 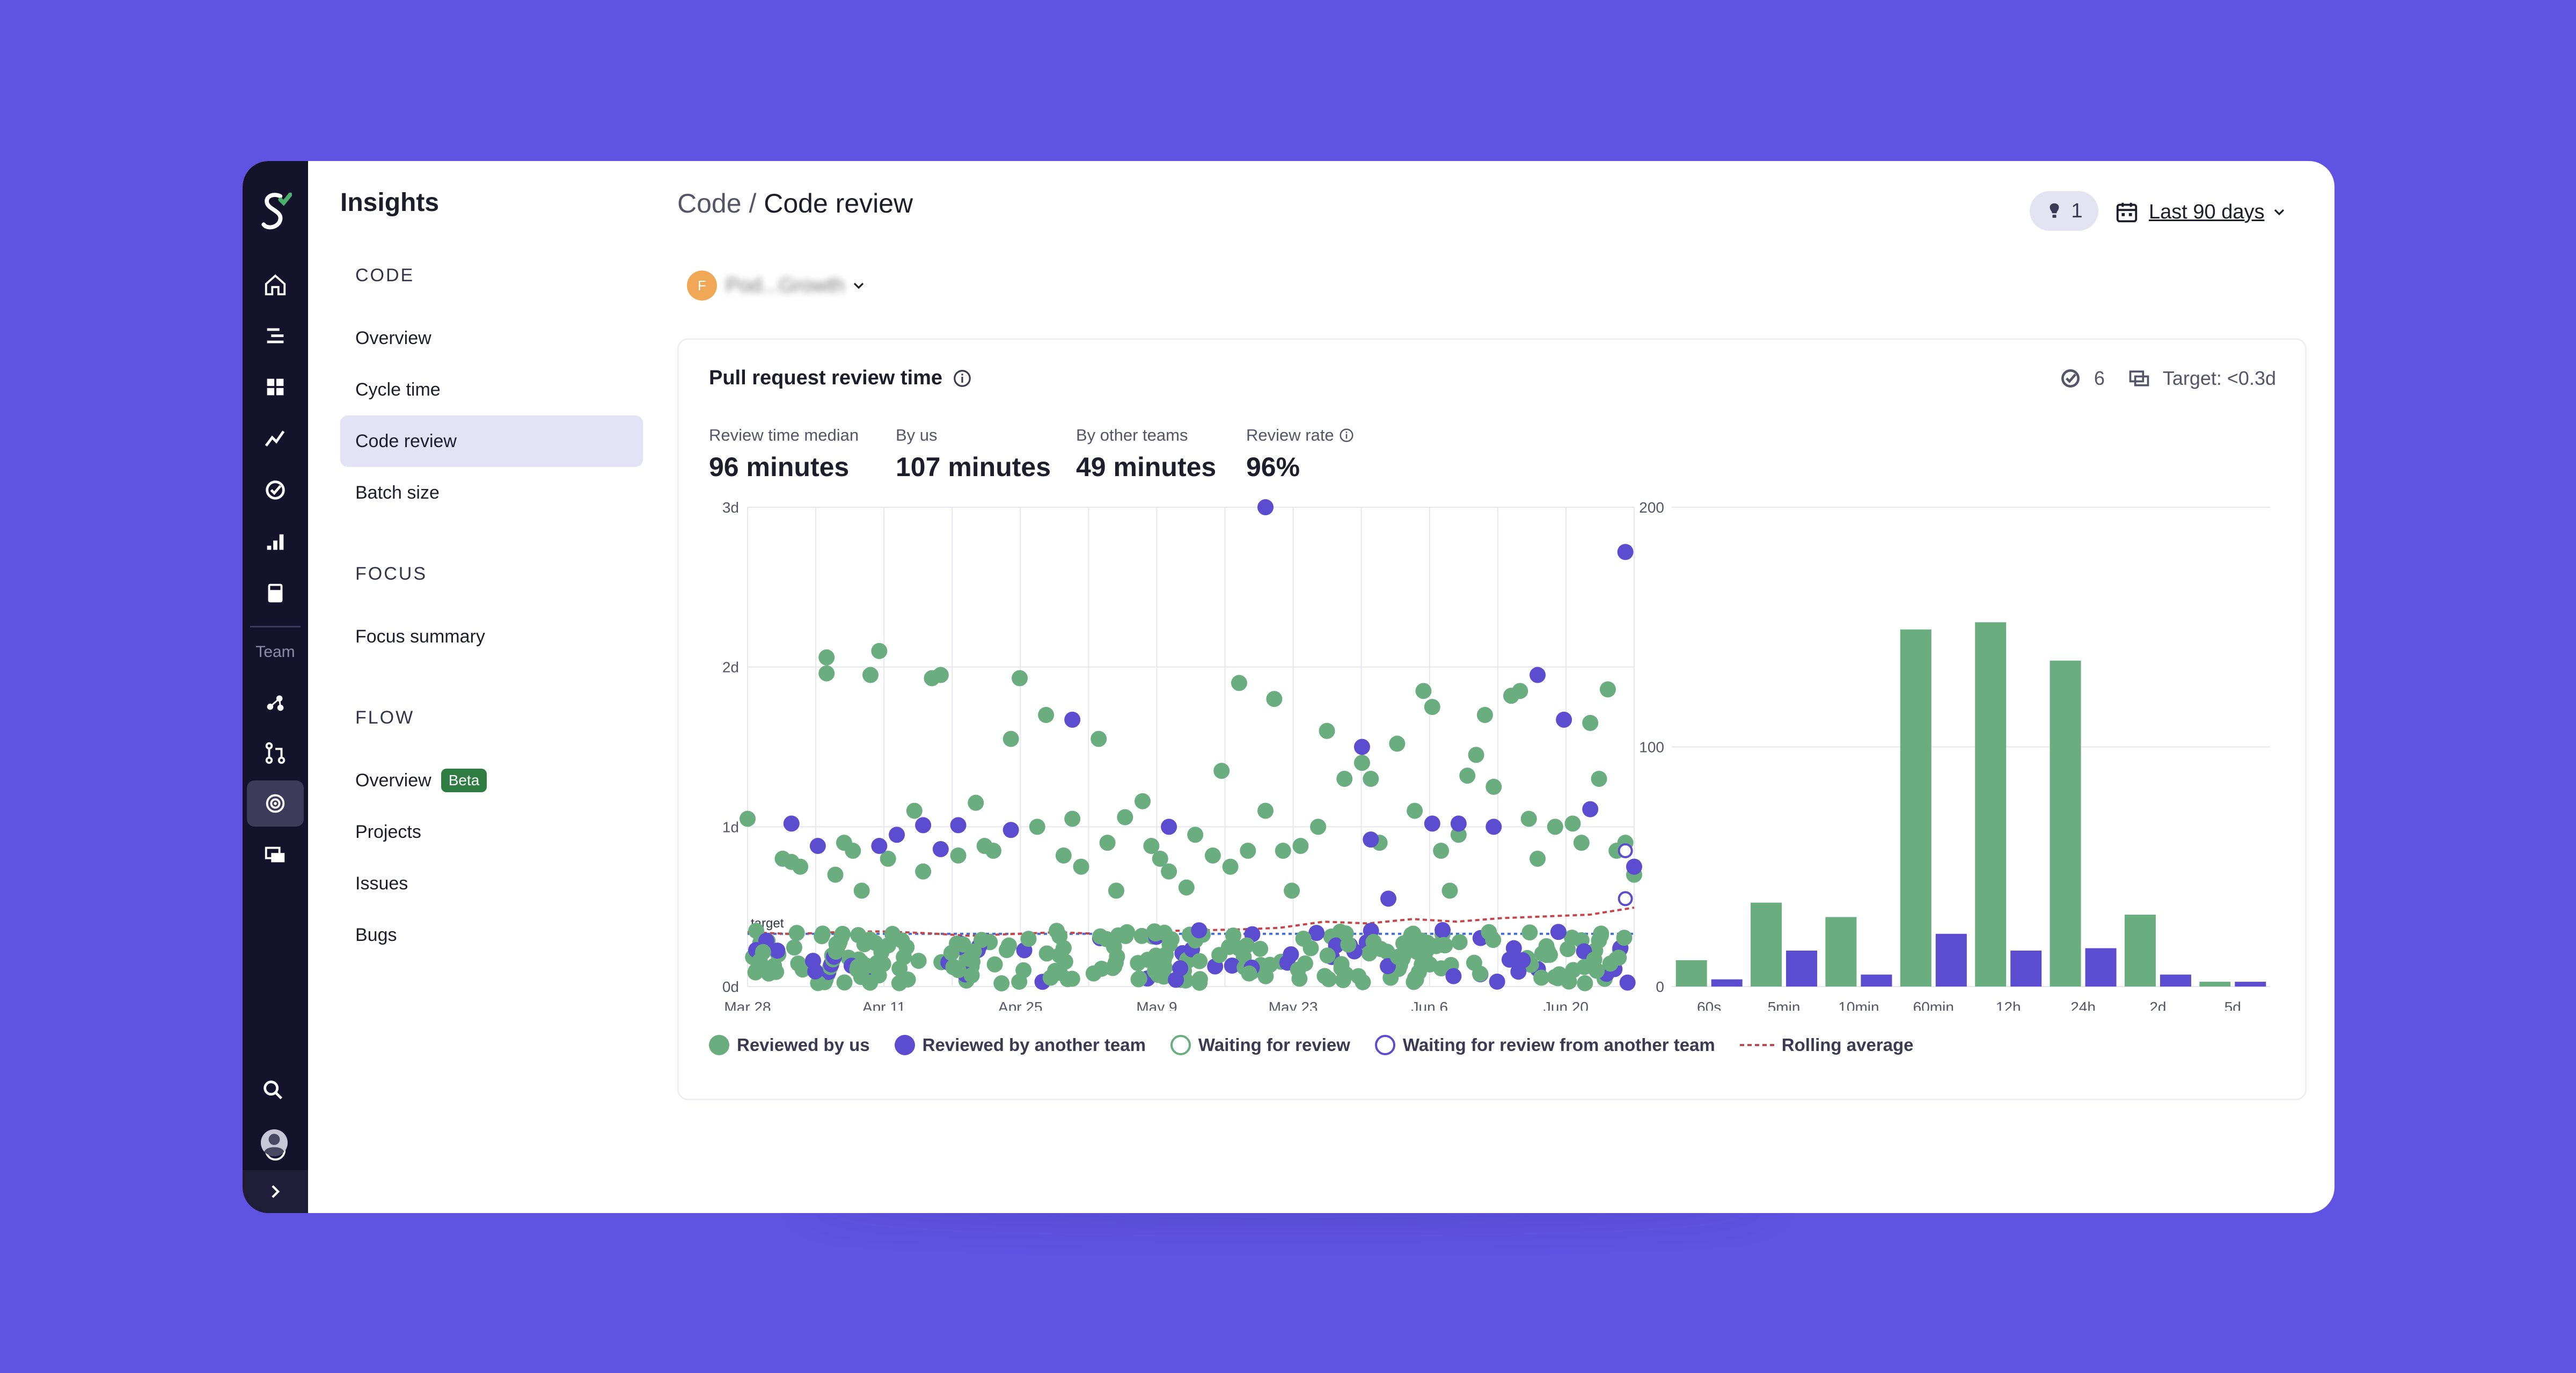 I want to click on section-flow: FLOW, so click(x=385, y=717).